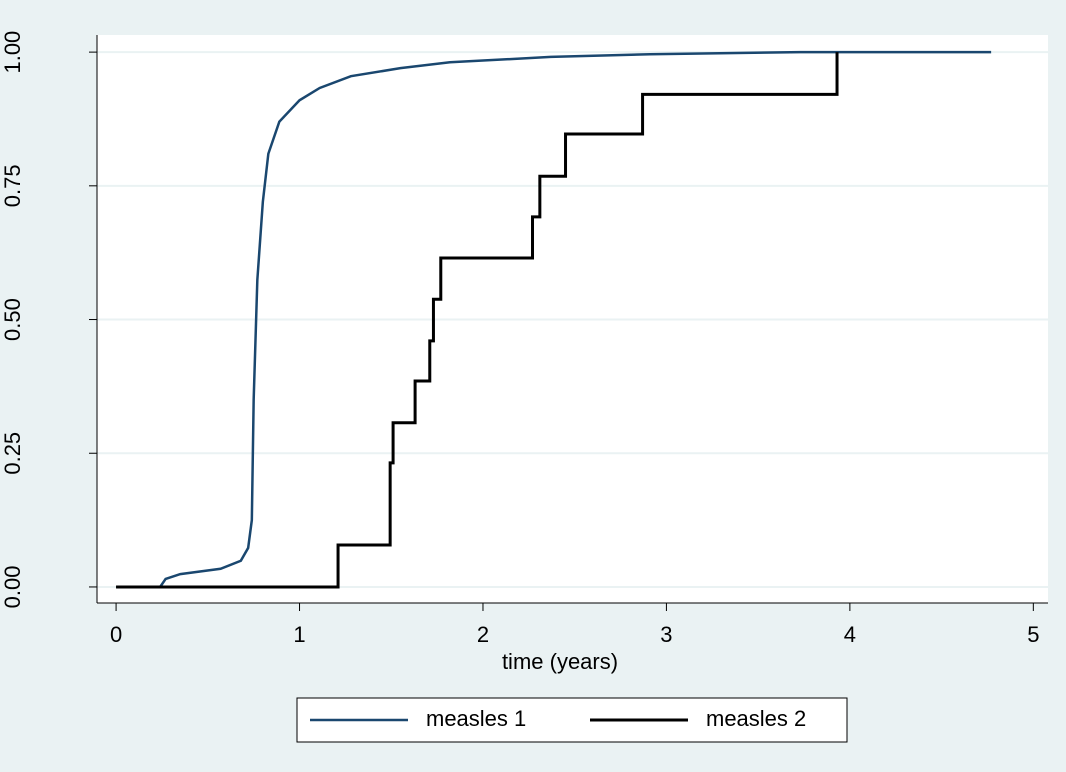 The height and width of the screenshot is (772, 1066). What do you see at coordinates (12, 453) in the screenshot?
I see `y-tick-label: 0.25` at bounding box center [12, 453].